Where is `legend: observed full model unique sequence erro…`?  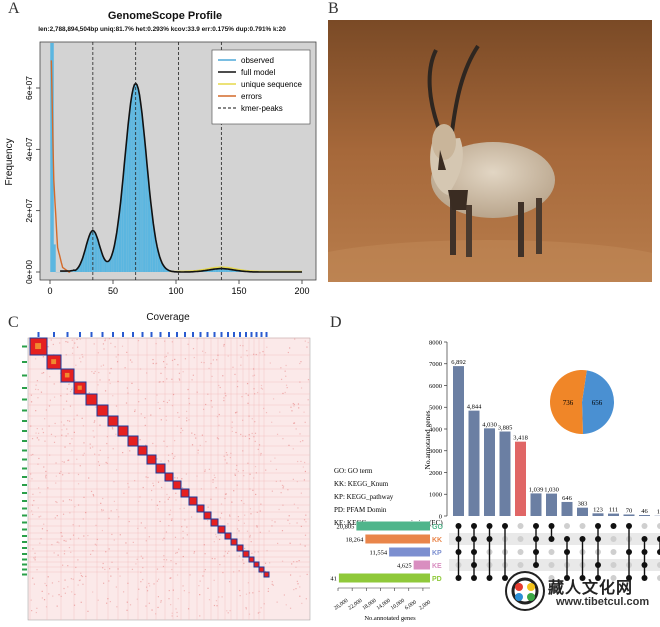 legend: observed full model unique sequence erro… is located at coordinates (261, 87).